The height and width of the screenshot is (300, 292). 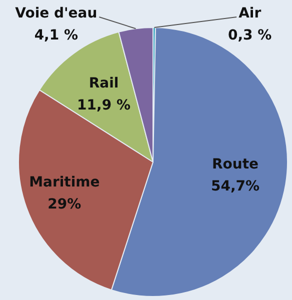 I want to click on slice-label: Rail, so click(x=103, y=83).